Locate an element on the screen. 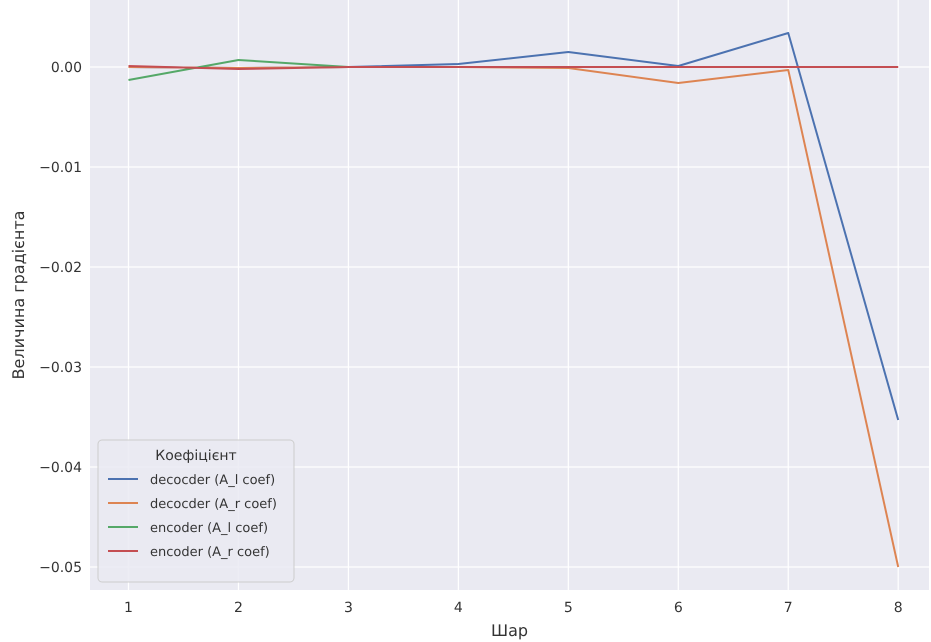  legend-label: decocder (A_r coef) is located at coordinates (213, 504).